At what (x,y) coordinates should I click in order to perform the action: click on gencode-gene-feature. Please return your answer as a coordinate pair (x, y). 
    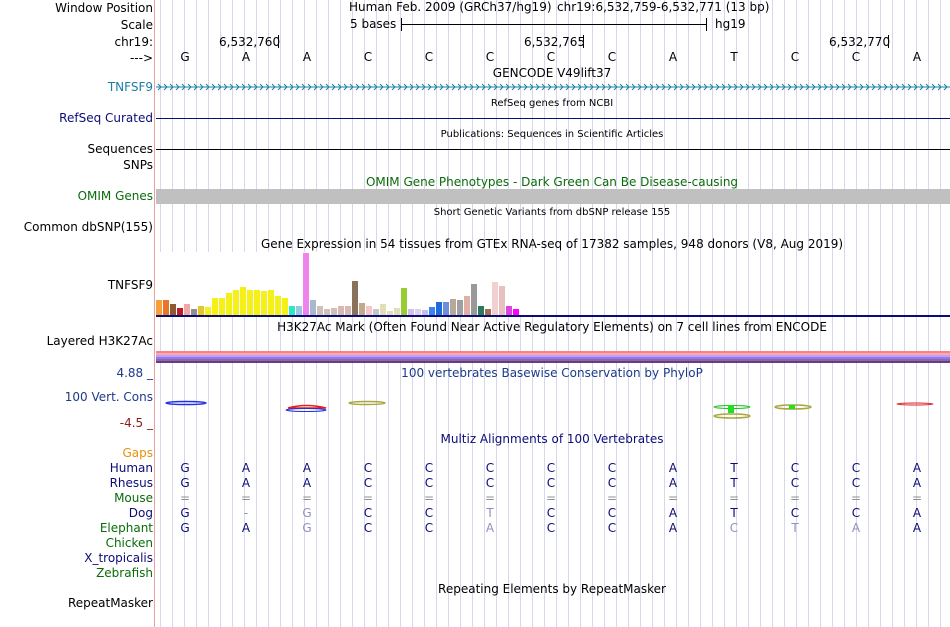
    Looking at the image, I should click on (553, 87).